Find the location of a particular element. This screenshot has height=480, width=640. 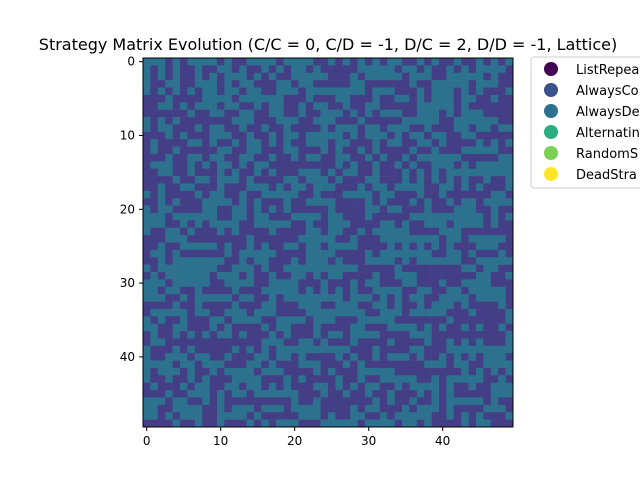

legend-marker is located at coordinates (551, 111).